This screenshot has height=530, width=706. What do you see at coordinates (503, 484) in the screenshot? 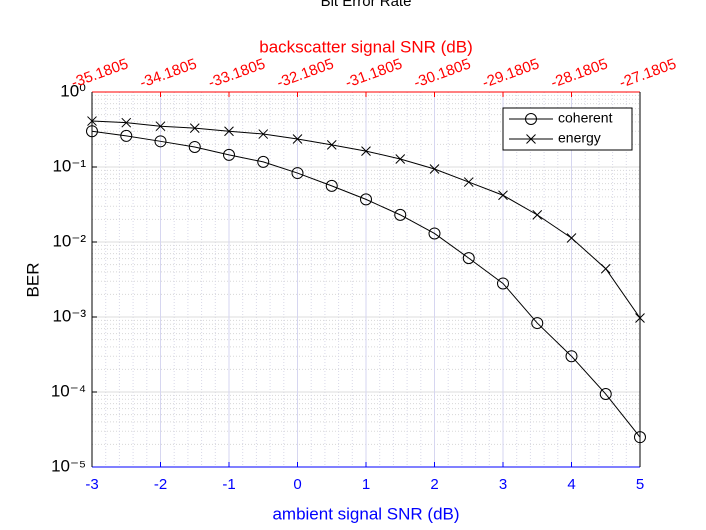
I see `x-tick-label: 3` at bounding box center [503, 484].